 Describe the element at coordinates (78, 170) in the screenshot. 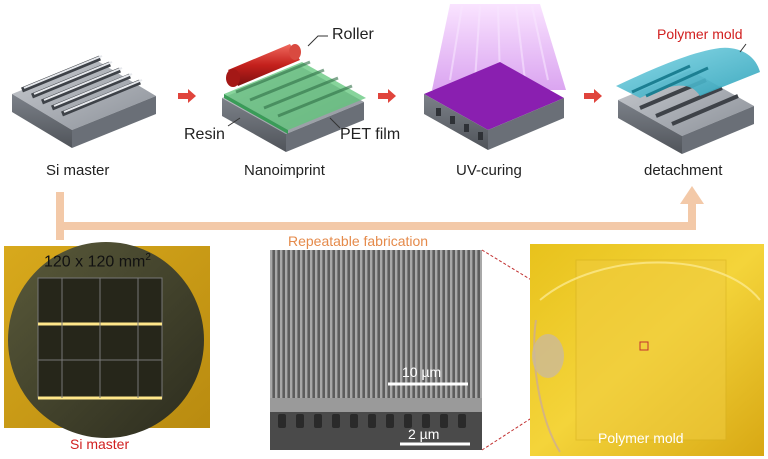

I see `step-caption-si-master: Si master` at that location.